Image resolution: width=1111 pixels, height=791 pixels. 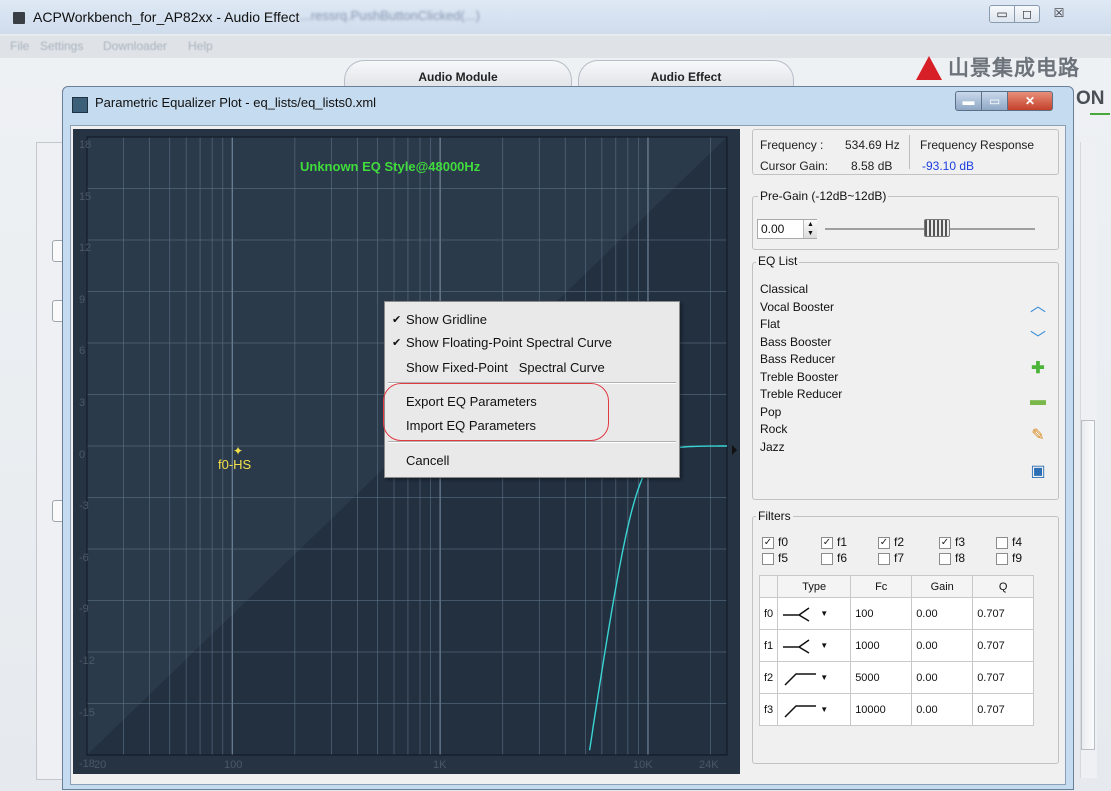 What do you see at coordinates (794, 166) in the screenshot?
I see `cursor-gain-label: Cursor Gain:` at bounding box center [794, 166].